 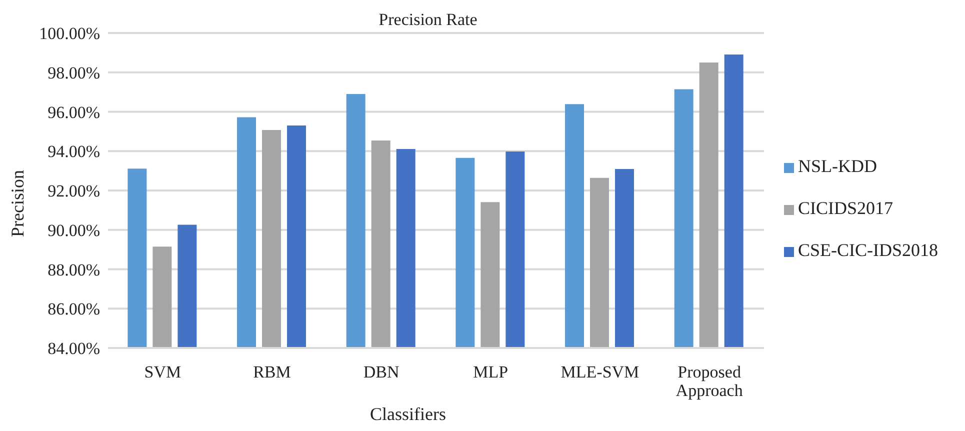 What do you see at coordinates (74, 348) in the screenshot?
I see `y-tick-label: 84.00%` at bounding box center [74, 348].